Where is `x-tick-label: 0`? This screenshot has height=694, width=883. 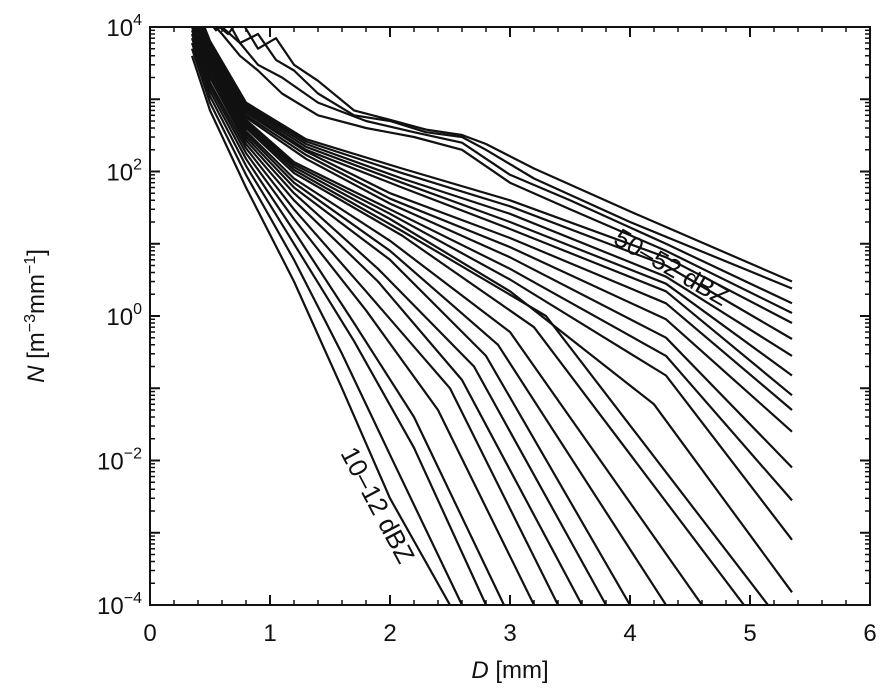 x-tick-label: 0 is located at coordinates (149, 633).